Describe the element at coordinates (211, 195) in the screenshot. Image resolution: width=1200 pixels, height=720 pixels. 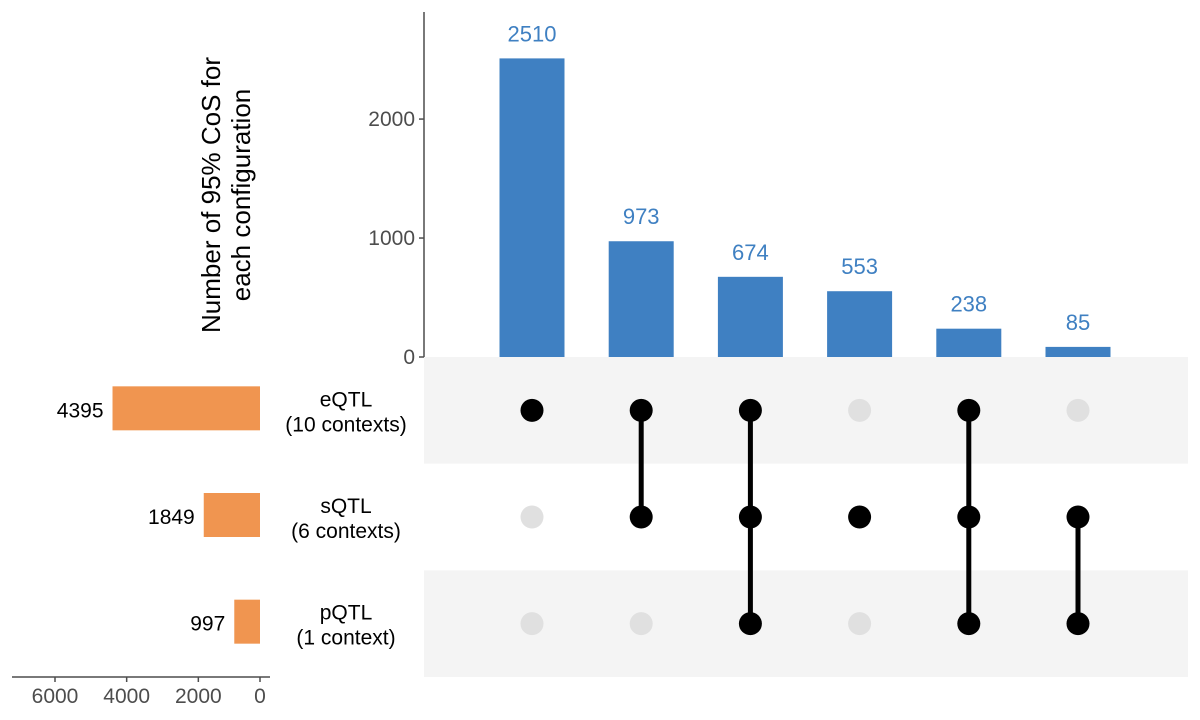
I see `axis-title-line: Number of 95% CoS for` at that location.